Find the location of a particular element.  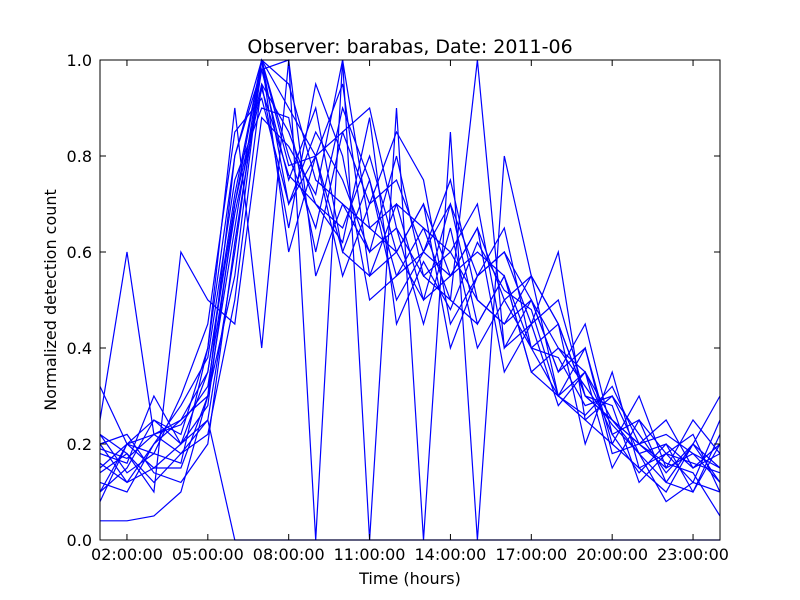

x-tick-label: 08:00:00 is located at coordinates (289, 554).